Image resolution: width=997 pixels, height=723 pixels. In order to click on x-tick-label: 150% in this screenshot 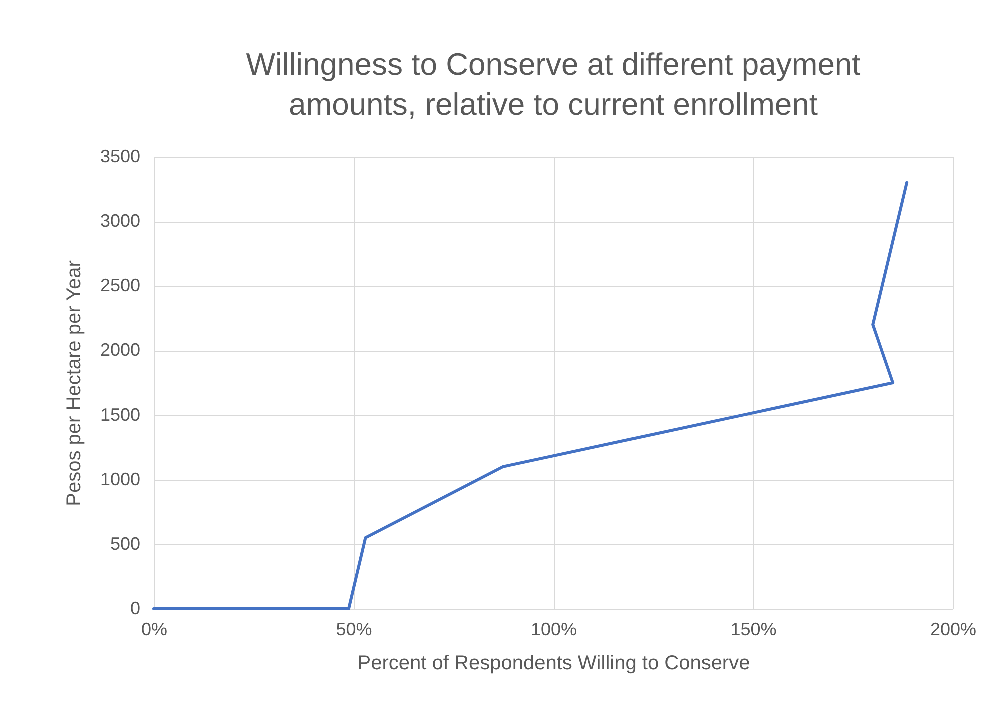, I will do `click(753, 630)`.